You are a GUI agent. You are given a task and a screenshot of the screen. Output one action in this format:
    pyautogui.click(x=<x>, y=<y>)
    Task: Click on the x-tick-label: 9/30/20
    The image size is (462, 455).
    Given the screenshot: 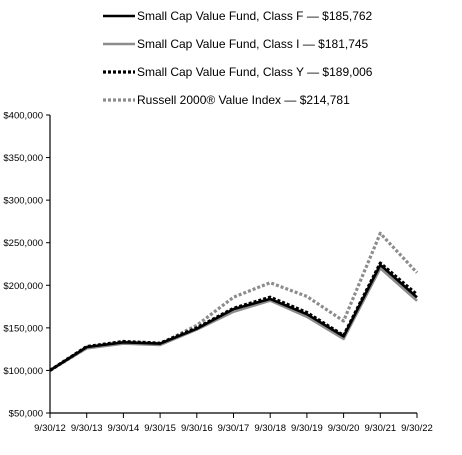 What is the action you would take?
    pyautogui.click(x=344, y=428)
    